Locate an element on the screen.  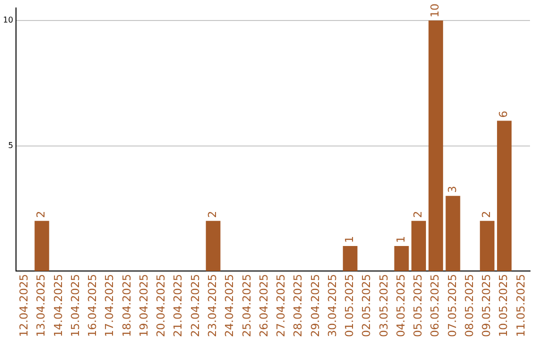
x-tick-label: 11.05.2025 is located at coordinates (521, 306).